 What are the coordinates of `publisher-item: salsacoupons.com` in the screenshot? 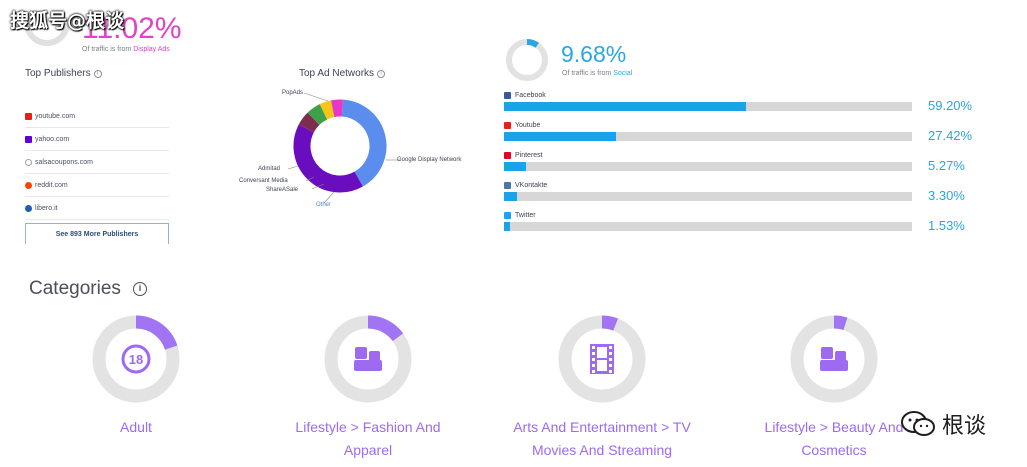 It's located at (97, 162).